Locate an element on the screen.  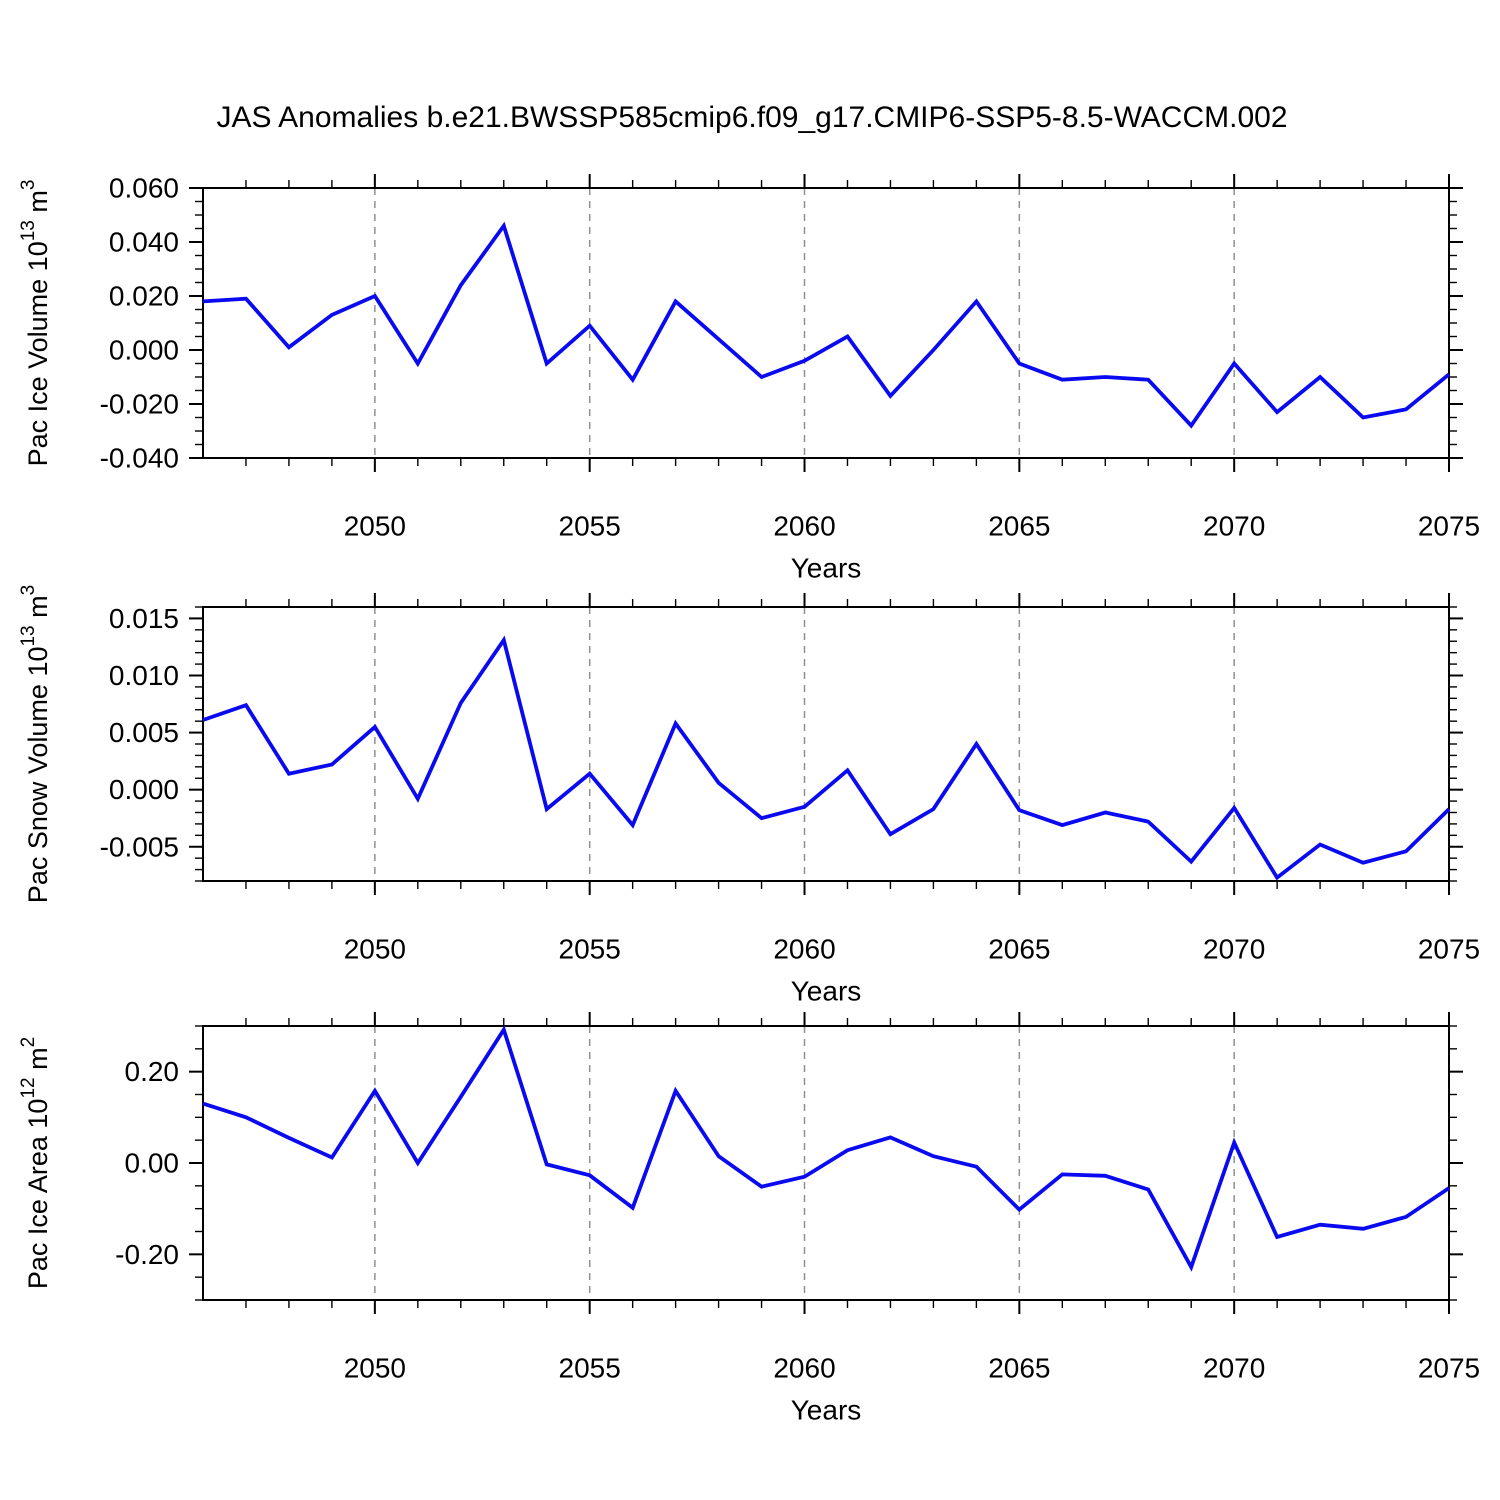
y-tick-label: 0.005 is located at coordinates (144, 732).